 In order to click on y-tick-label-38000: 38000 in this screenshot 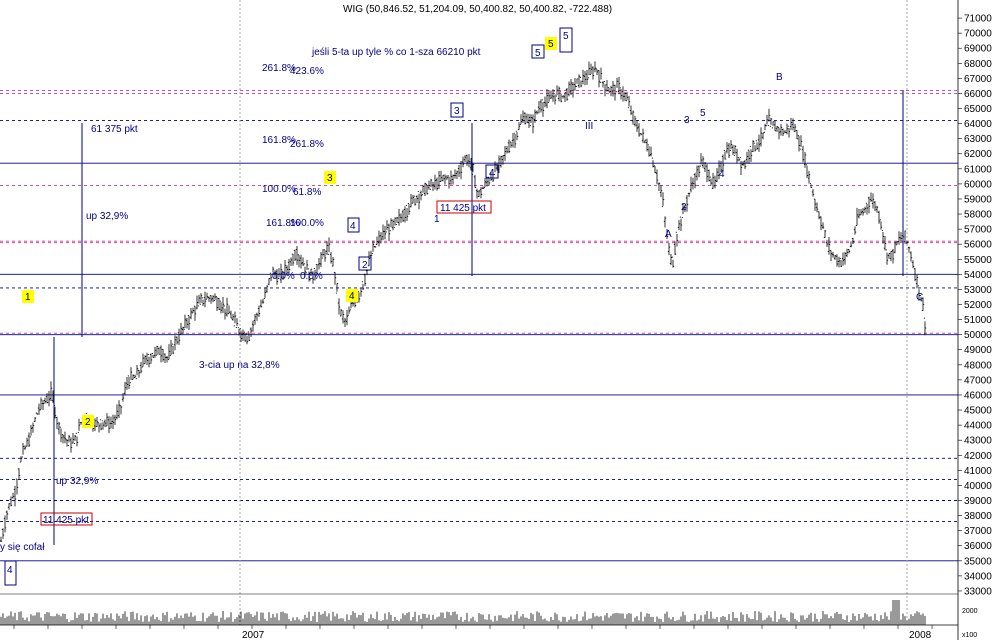, I will do `click(978, 516)`.